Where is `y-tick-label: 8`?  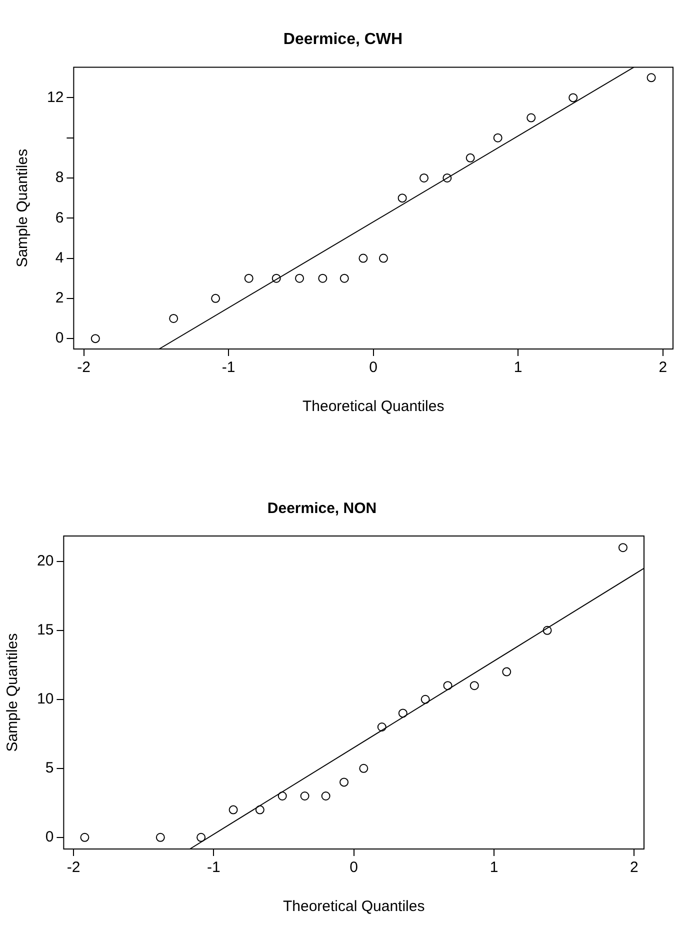 y-tick-label: 8 is located at coordinates (59, 177).